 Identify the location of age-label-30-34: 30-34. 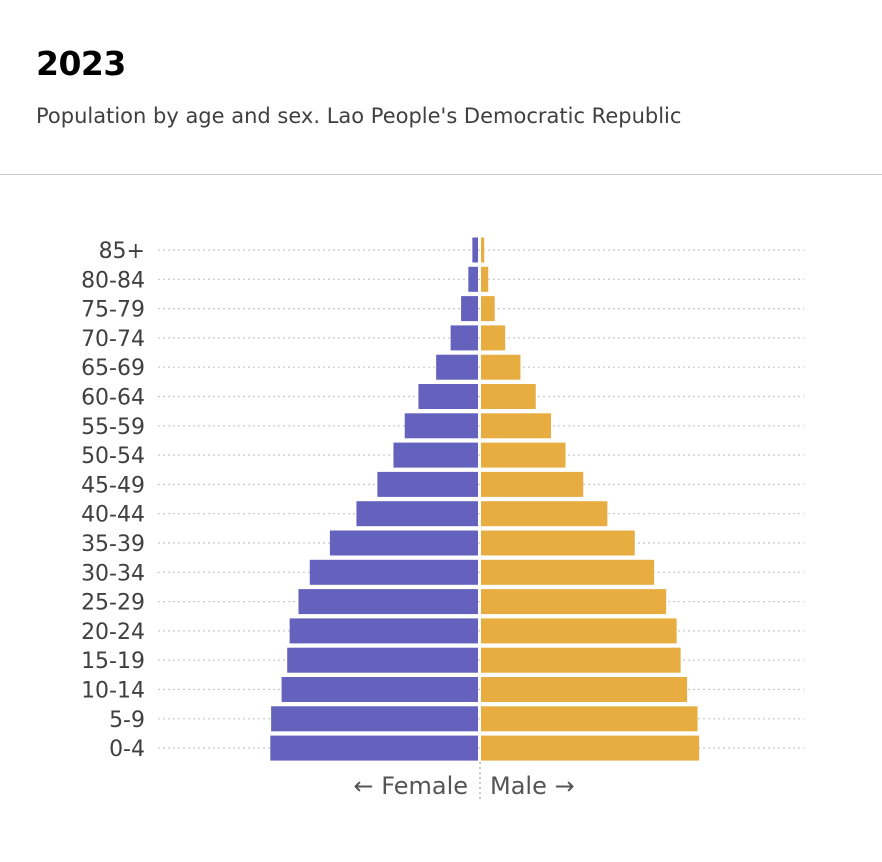
(113, 573).